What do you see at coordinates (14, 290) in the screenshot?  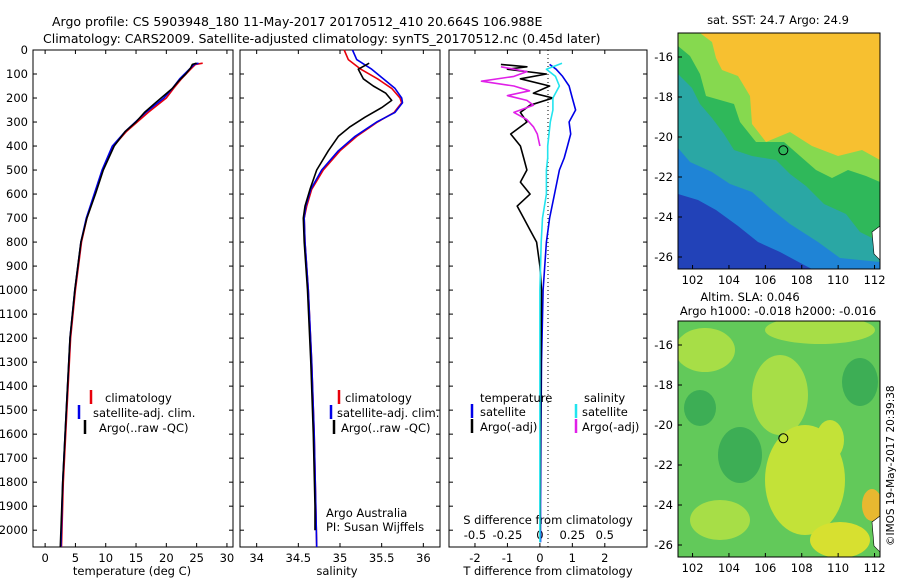 I see `y-tick-label: 1000` at bounding box center [14, 290].